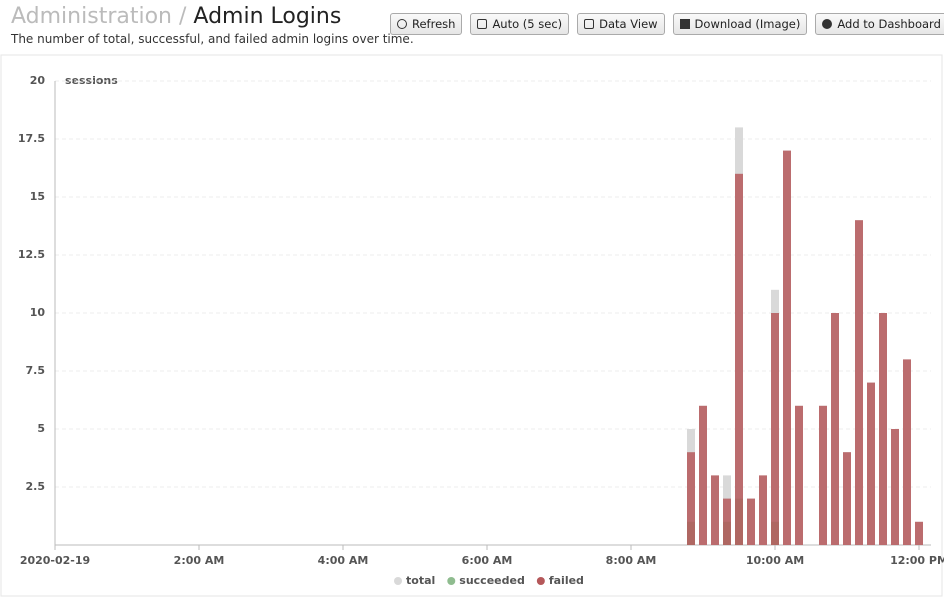 This screenshot has height=598, width=944. I want to click on download-button: Download (Image), so click(740, 24).